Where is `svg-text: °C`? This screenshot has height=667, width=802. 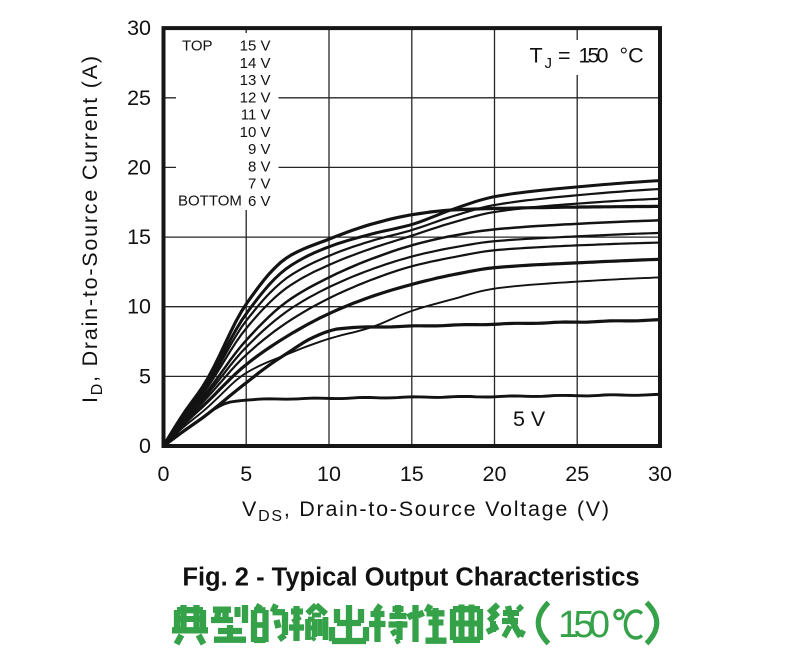 svg-text: °C is located at coordinates (632, 56).